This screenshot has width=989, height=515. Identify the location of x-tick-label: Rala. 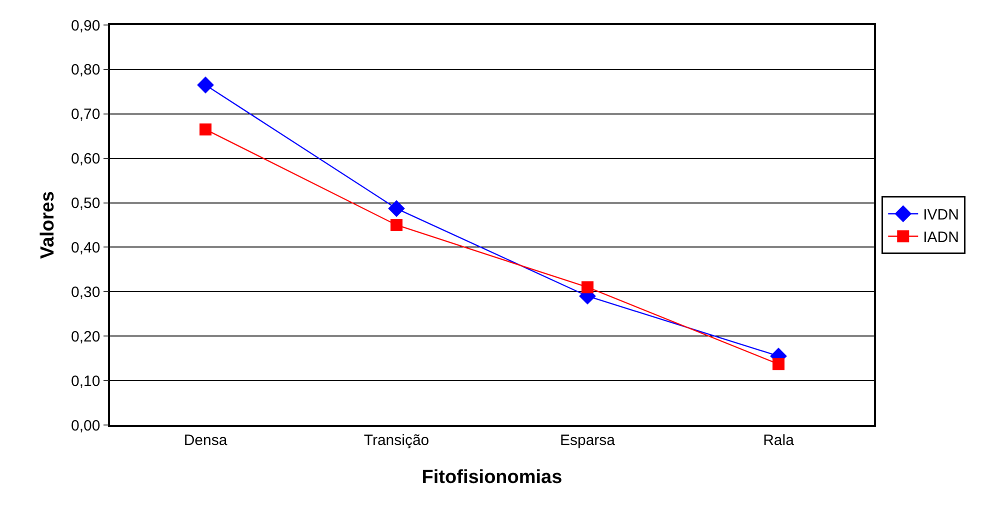
(779, 440).